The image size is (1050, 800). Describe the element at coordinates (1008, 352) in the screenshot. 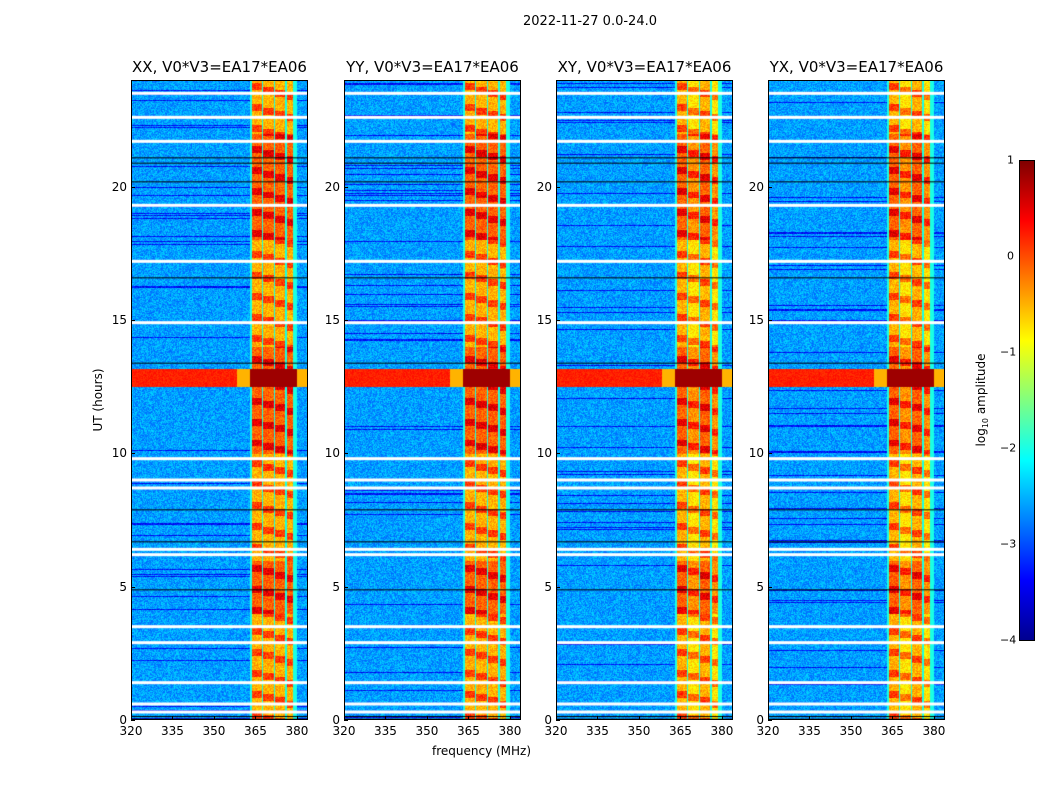

I see `colorbar-tick-label: −1` at that location.